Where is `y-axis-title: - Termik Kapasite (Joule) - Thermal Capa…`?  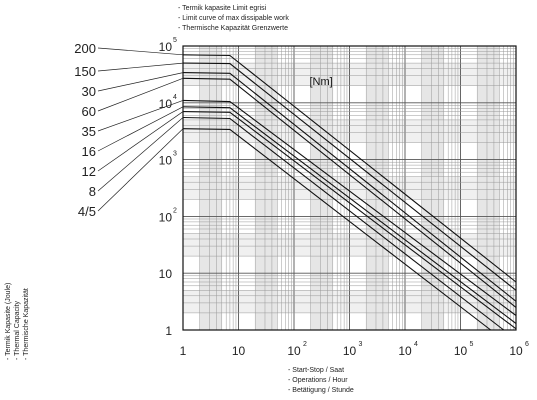
y-axis-title: - Termik Kapasite (Joule) - Thermal Capa… is located at coordinates (34, 280).